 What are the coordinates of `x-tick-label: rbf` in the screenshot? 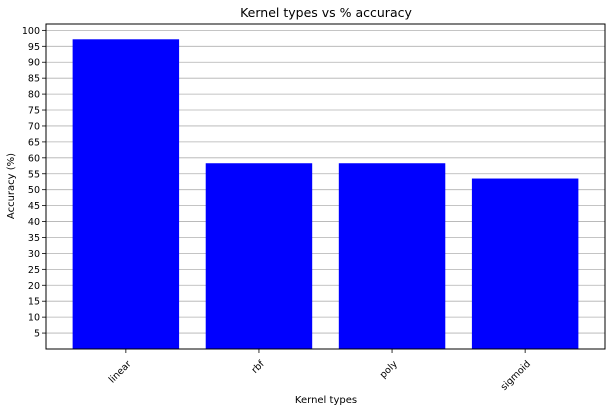 It's located at (259, 367).